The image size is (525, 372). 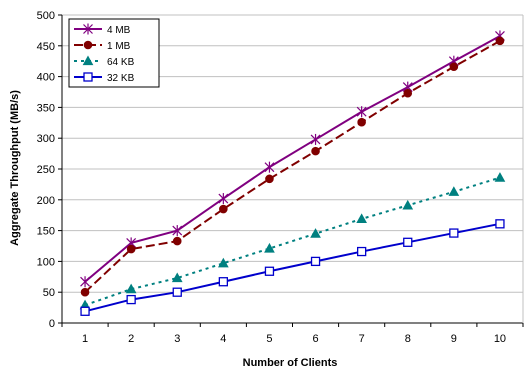 I want to click on y-tick-label: 300, so click(x=46, y=139).